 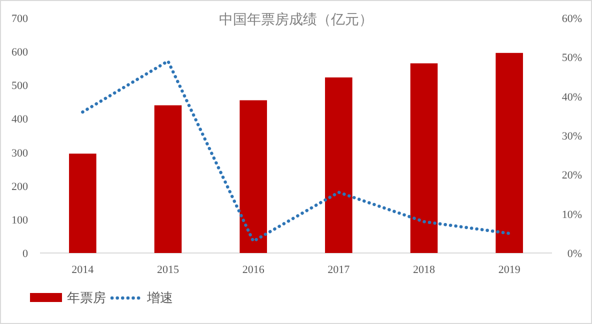 What do you see at coordinates (339, 270) in the screenshot?
I see `x-tick-label: 2017` at bounding box center [339, 270].